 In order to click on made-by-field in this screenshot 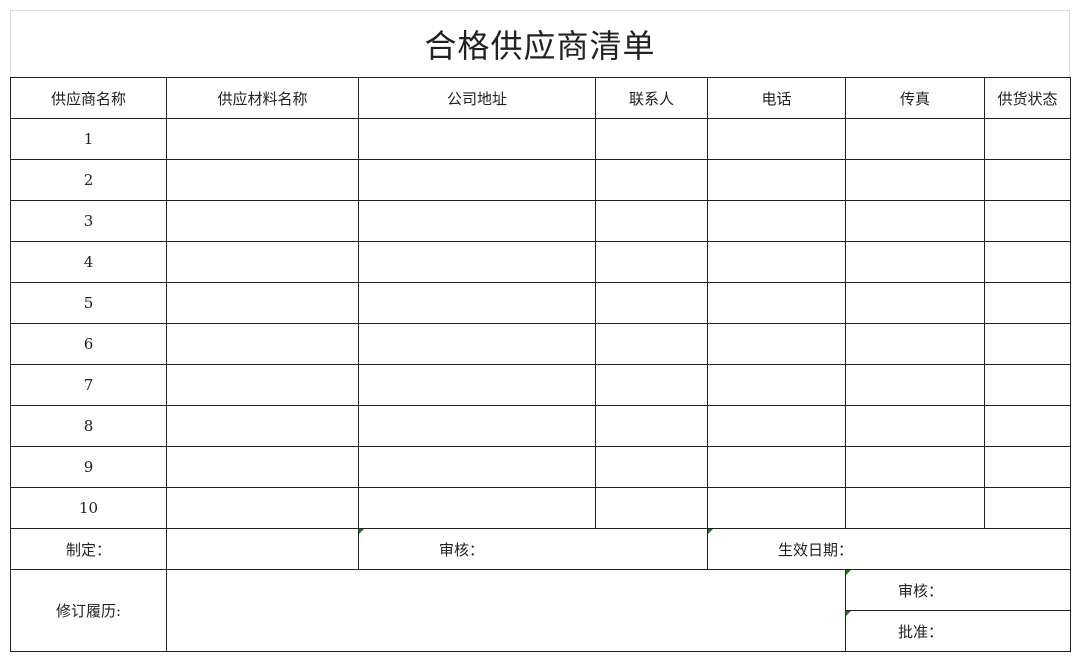, I will do `click(262, 549)`.